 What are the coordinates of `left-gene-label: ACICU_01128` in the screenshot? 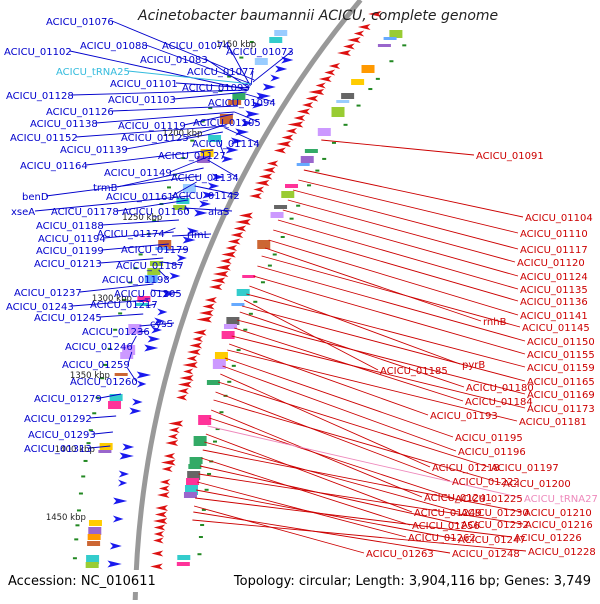 It's located at (40, 96).